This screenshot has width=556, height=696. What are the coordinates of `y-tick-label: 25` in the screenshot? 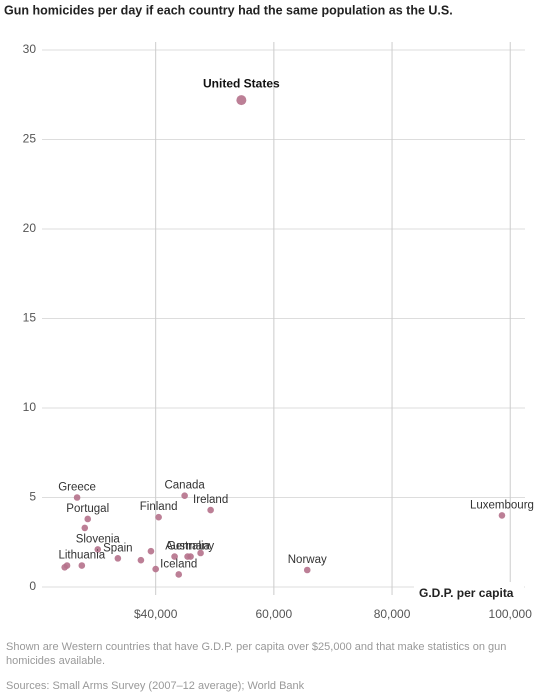 It's located at (30, 139).